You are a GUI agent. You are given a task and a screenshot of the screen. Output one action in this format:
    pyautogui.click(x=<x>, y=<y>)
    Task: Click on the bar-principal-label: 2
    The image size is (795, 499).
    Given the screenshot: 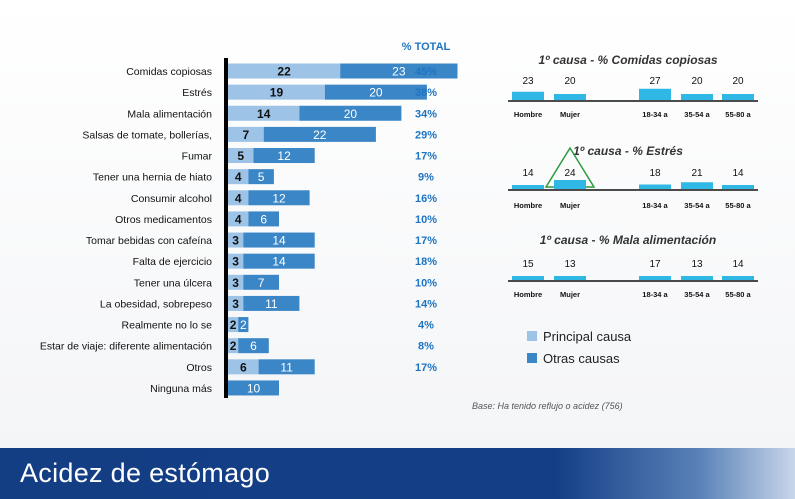 What is the action you would take?
    pyautogui.click(x=233, y=346)
    